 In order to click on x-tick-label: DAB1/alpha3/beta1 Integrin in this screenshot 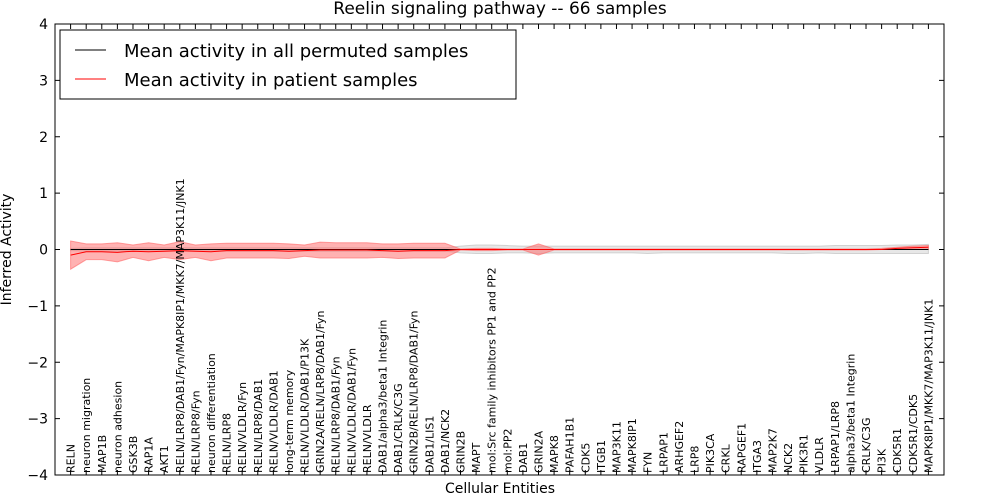, I will do `click(383, 396)`.